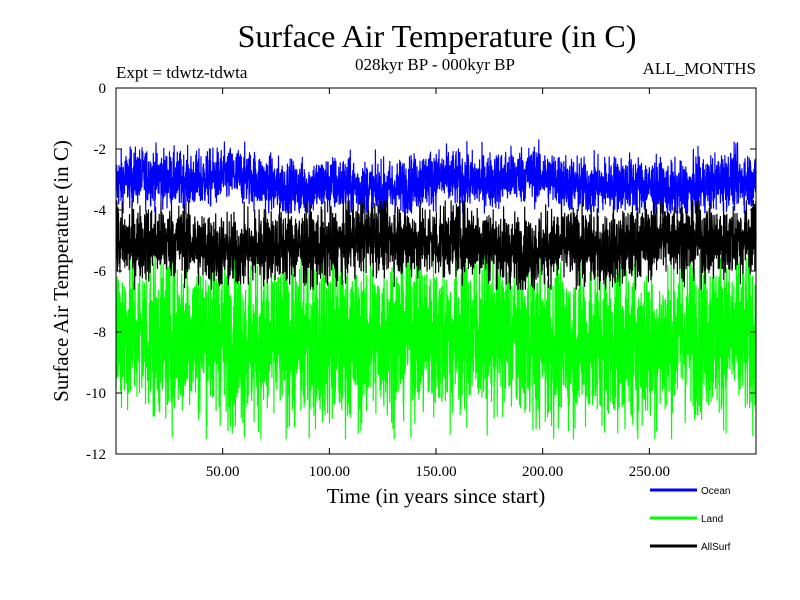 This screenshot has width=800, height=600. What do you see at coordinates (329, 472) in the screenshot?
I see `x-tick-label: 100.00` at bounding box center [329, 472].